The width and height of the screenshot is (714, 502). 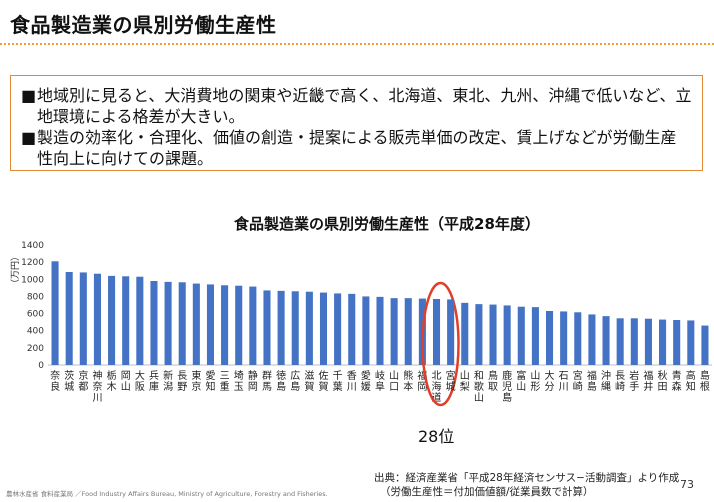 I want to click on x-tick-label: 富山, so click(x=521, y=381).